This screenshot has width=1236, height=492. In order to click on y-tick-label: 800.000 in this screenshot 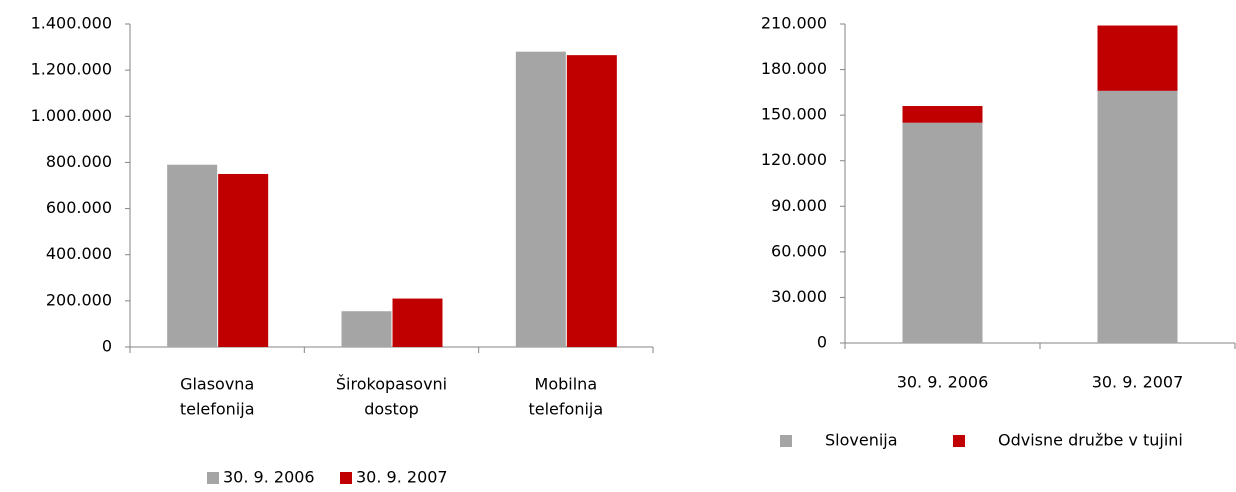, I will do `click(79, 161)`.